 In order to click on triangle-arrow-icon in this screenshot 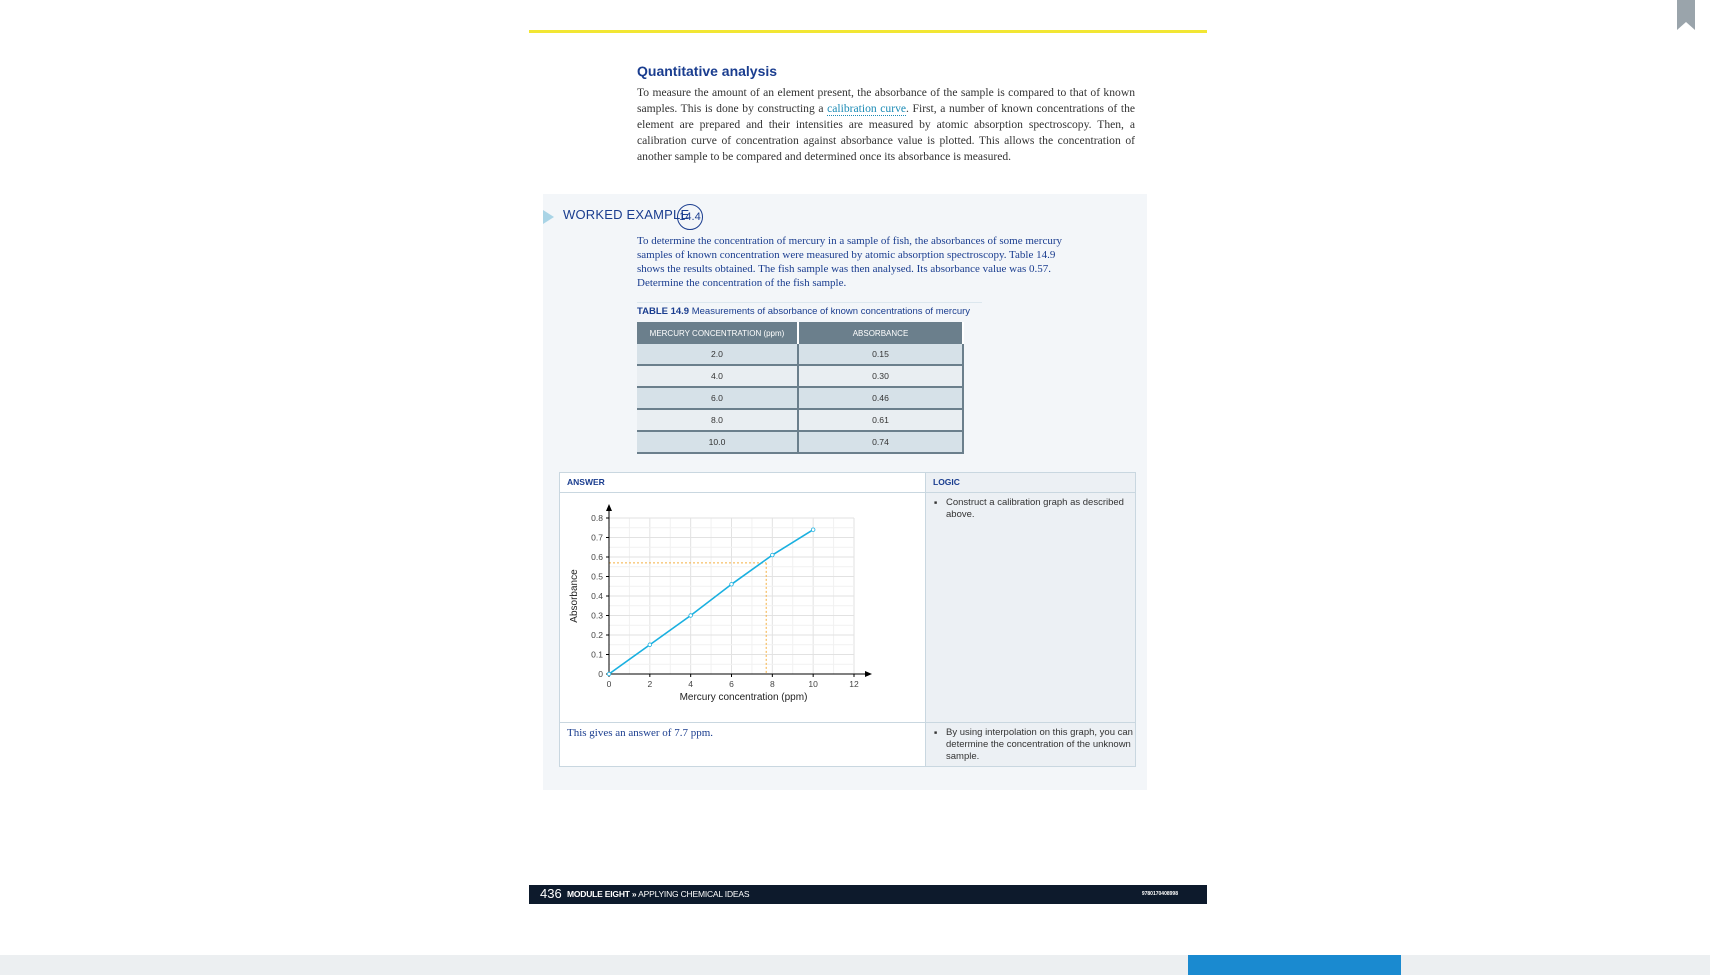, I will do `click(548, 217)`.